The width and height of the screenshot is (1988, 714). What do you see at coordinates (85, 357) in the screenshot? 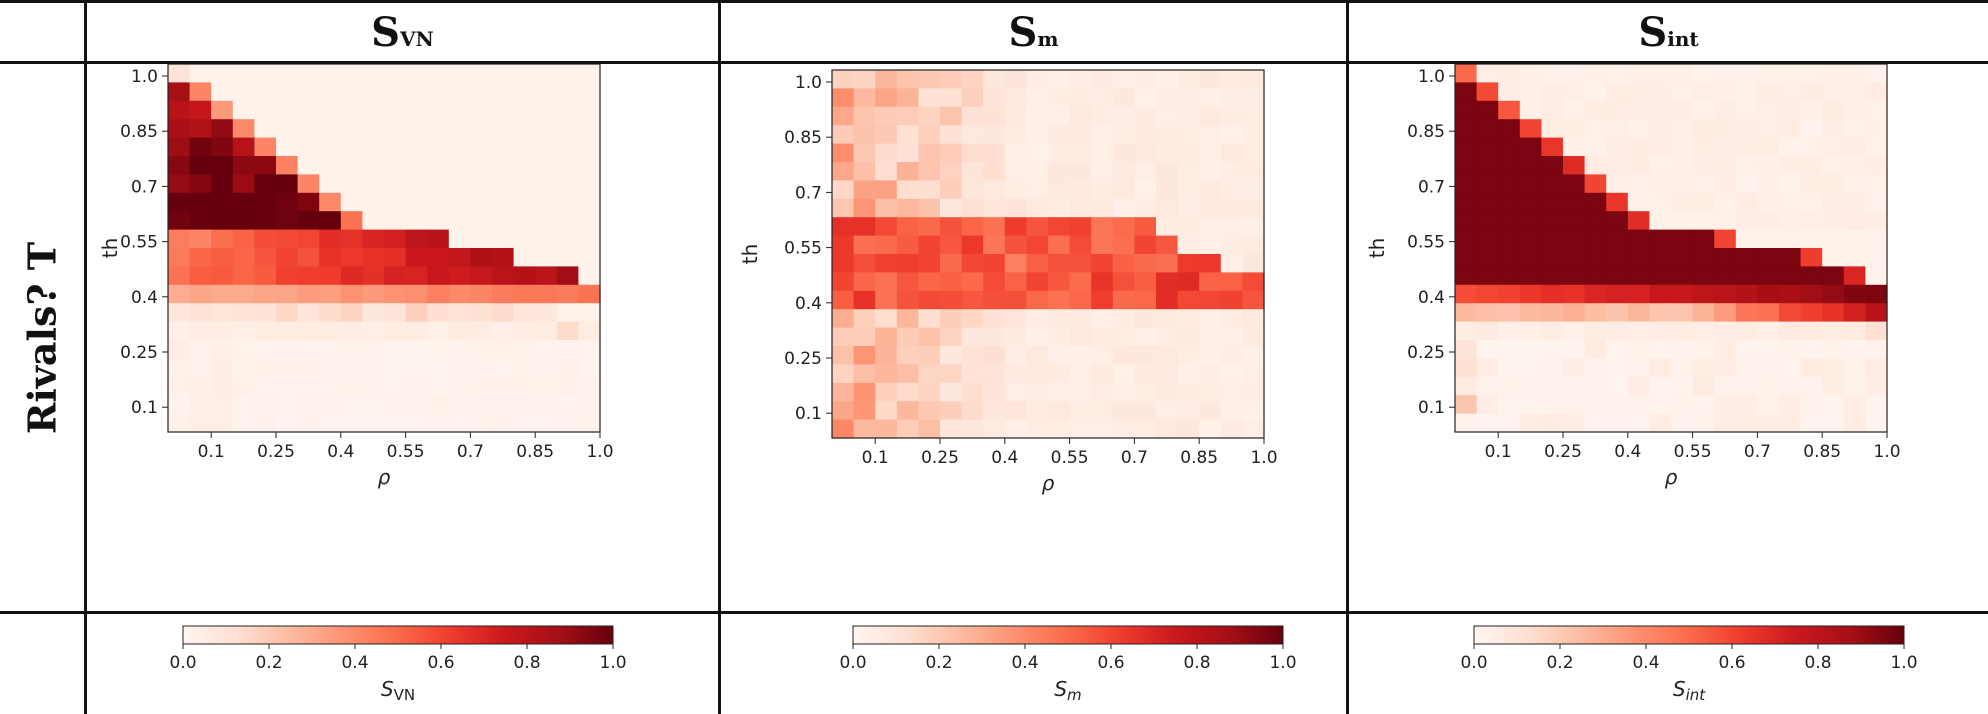
I see `column-divider-label` at bounding box center [85, 357].